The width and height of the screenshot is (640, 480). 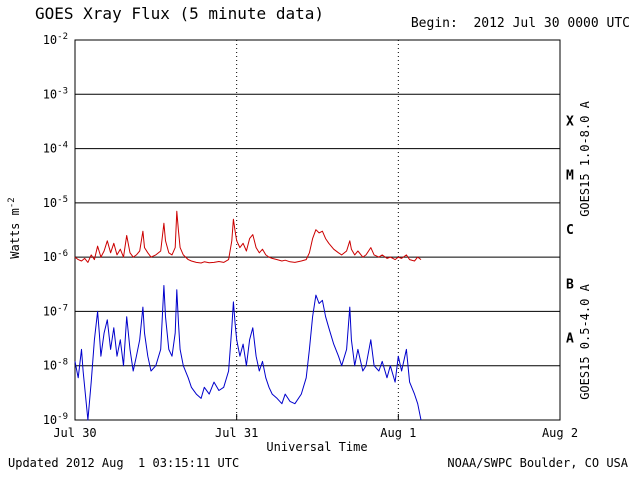 I want to click on x-axis-title: Universal Time, so click(x=317, y=447).